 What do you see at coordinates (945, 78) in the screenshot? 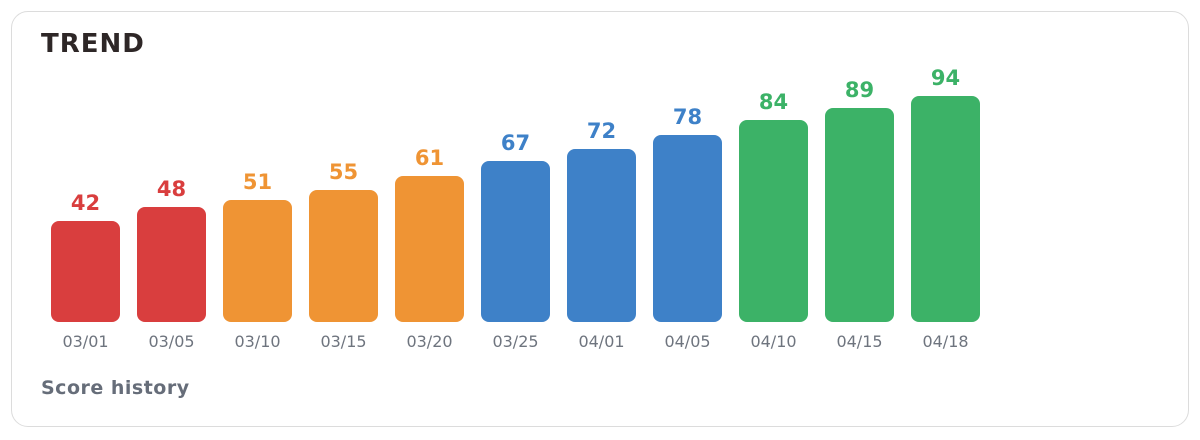
I see `bar-value-label: 94` at bounding box center [945, 78].